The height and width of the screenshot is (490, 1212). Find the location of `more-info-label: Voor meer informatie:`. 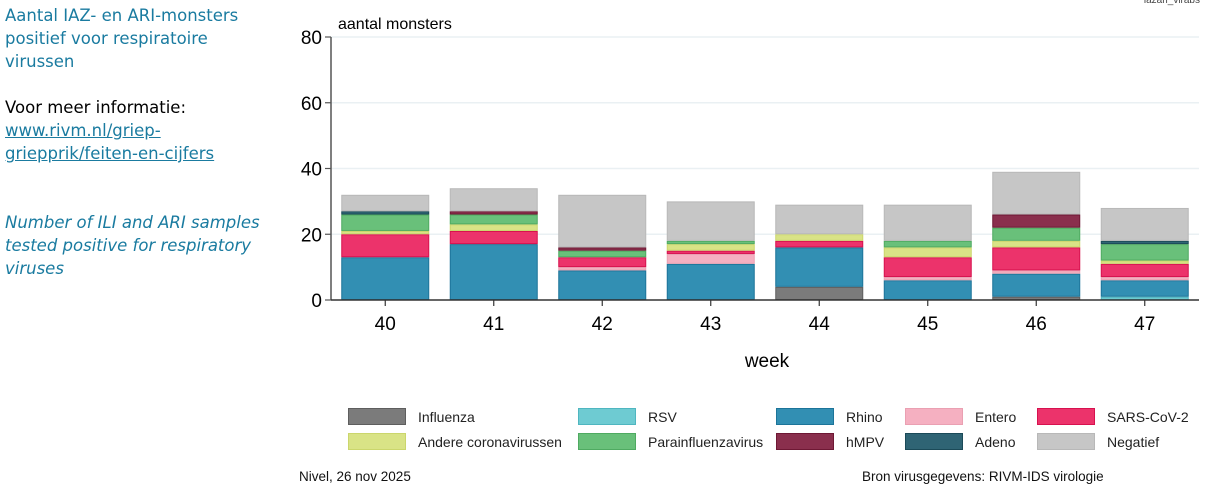

more-info-label: Voor meer informatie: is located at coordinates (96, 107).